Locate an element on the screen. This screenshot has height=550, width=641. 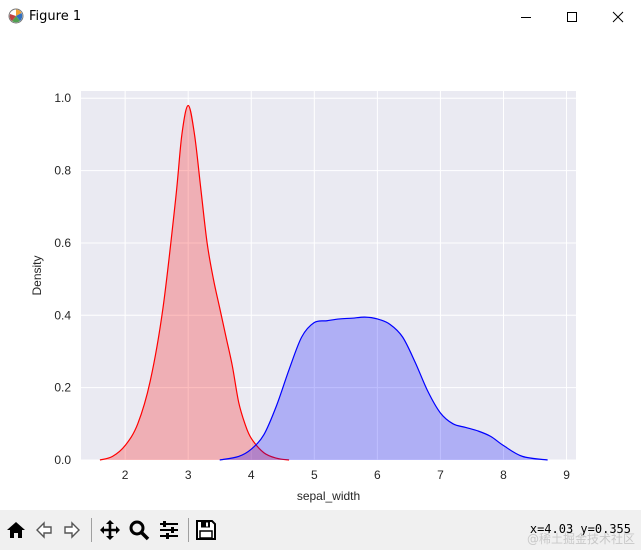
navigation-toolbar: x=4.03 y=0.355 is located at coordinates (320, 530).